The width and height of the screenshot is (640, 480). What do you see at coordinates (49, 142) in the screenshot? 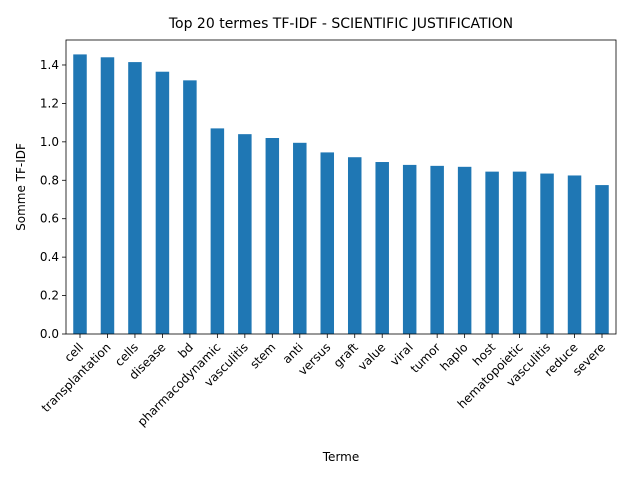
I see `y-tick-label: 1.0` at bounding box center [49, 142].